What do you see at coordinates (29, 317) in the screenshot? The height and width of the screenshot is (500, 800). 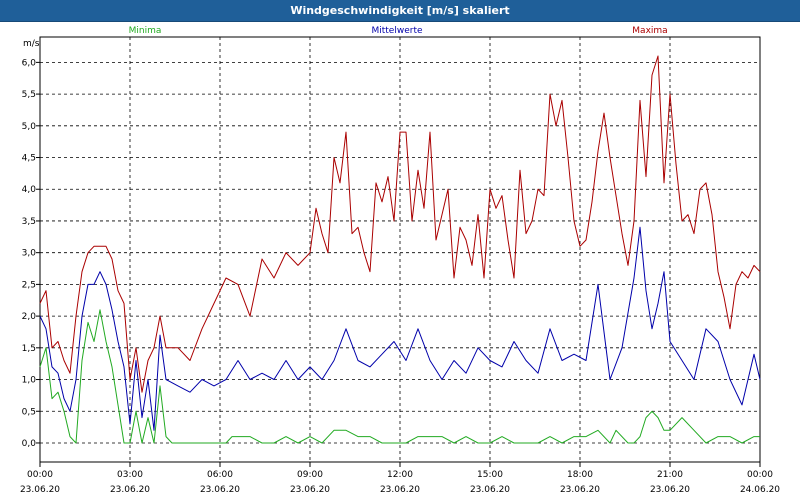 I see `y-tick-label: 2,0` at bounding box center [29, 317].